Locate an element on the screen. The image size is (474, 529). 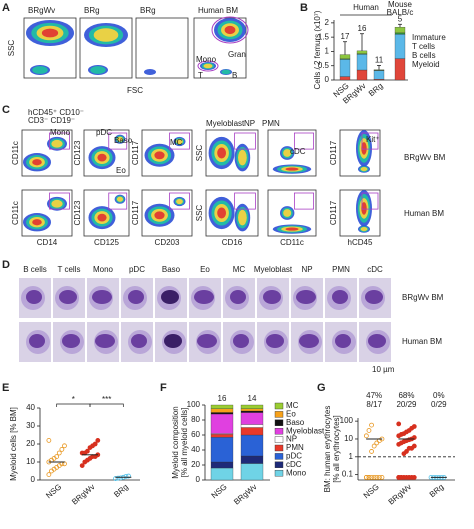
panel-letter: G is located at coordinates (321, 388).